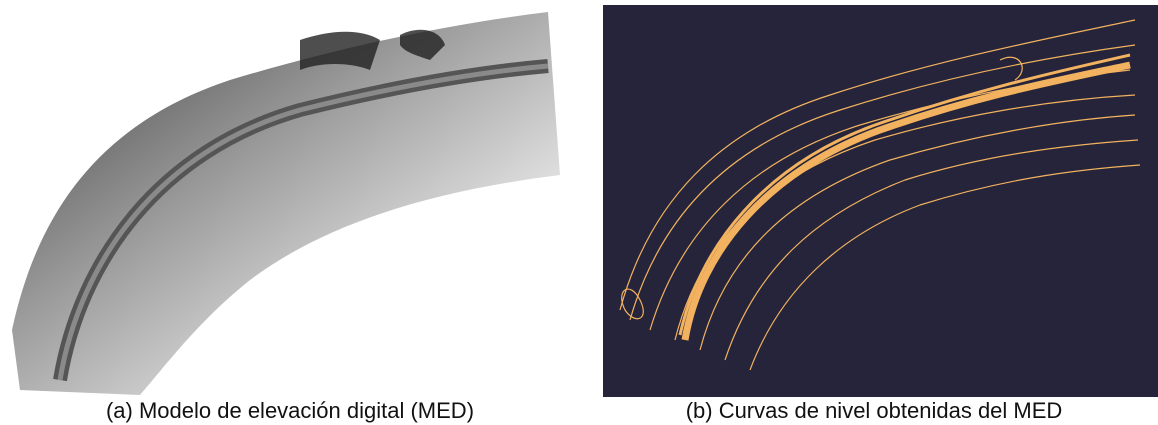 The width and height of the screenshot is (1158, 425). What do you see at coordinates (874, 410) in the screenshot?
I see `caption-b: (b) Curvas de nivel obtenidas del MED` at bounding box center [874, 410].